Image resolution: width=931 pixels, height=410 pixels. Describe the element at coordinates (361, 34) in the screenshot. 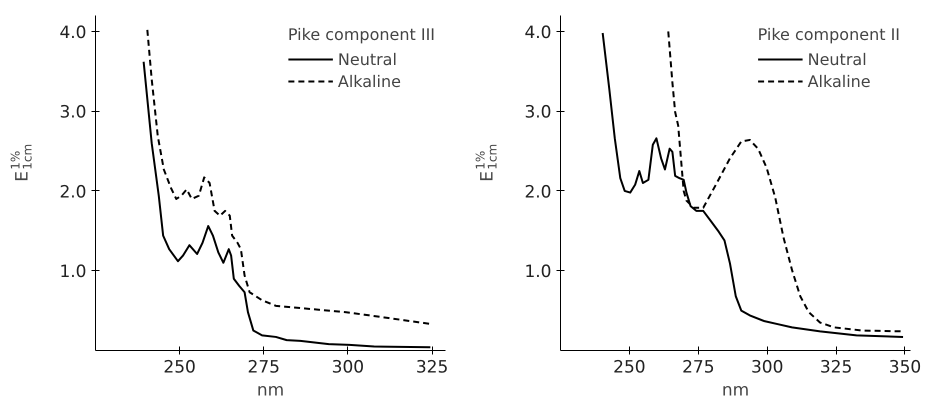

I see `legend-title: Pike component III` at that location.